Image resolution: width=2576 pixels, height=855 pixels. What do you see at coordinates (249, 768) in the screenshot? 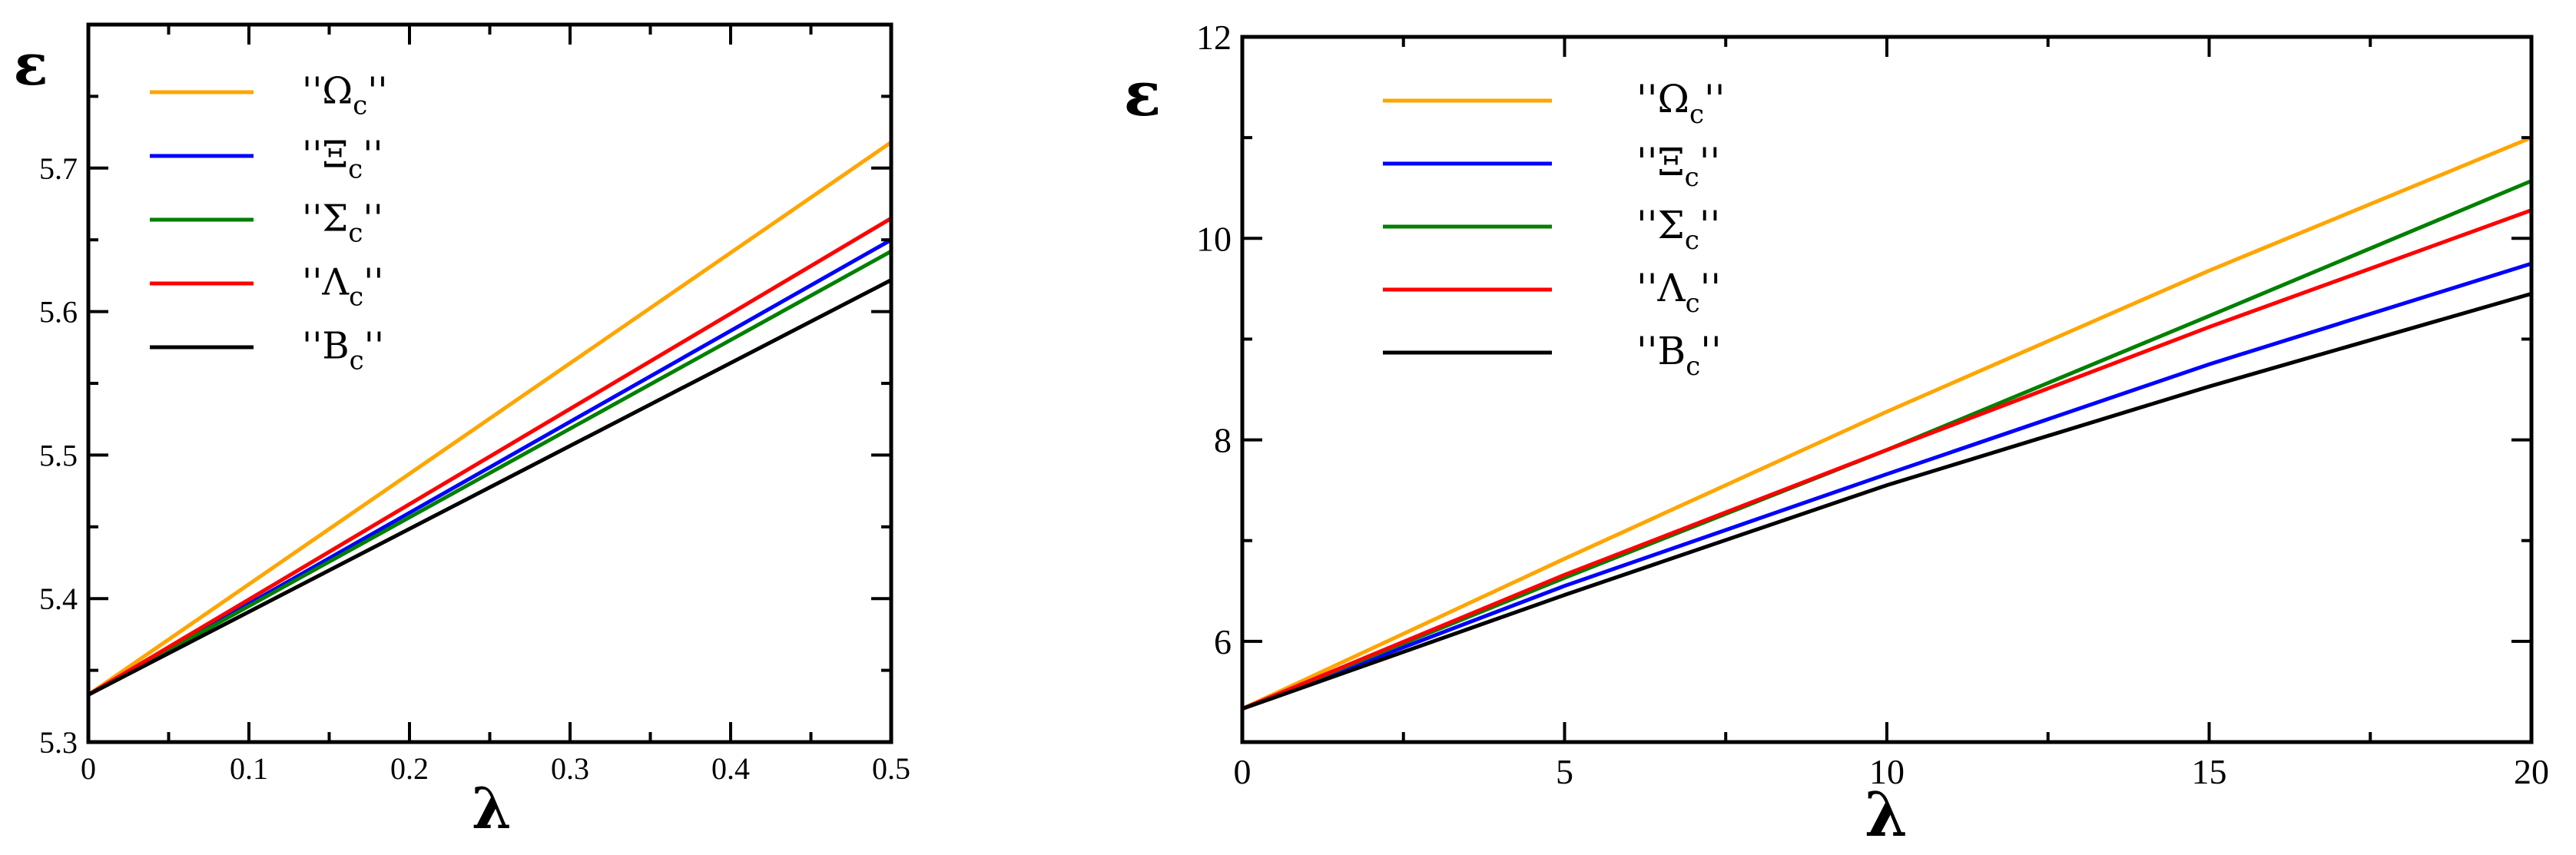
I see `x-tick-label: 0.1` at bounding box center [249, 768].